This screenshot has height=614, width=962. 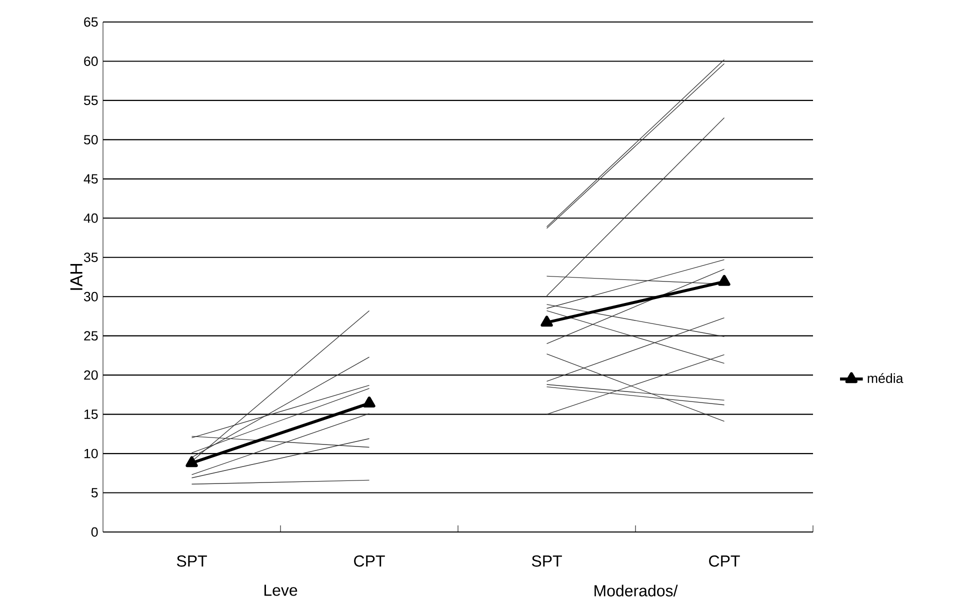 What do you see at coordinates (91, 179) in the screenshot?
I see `y-tick-label: 45` at bounding box center [91, 179].